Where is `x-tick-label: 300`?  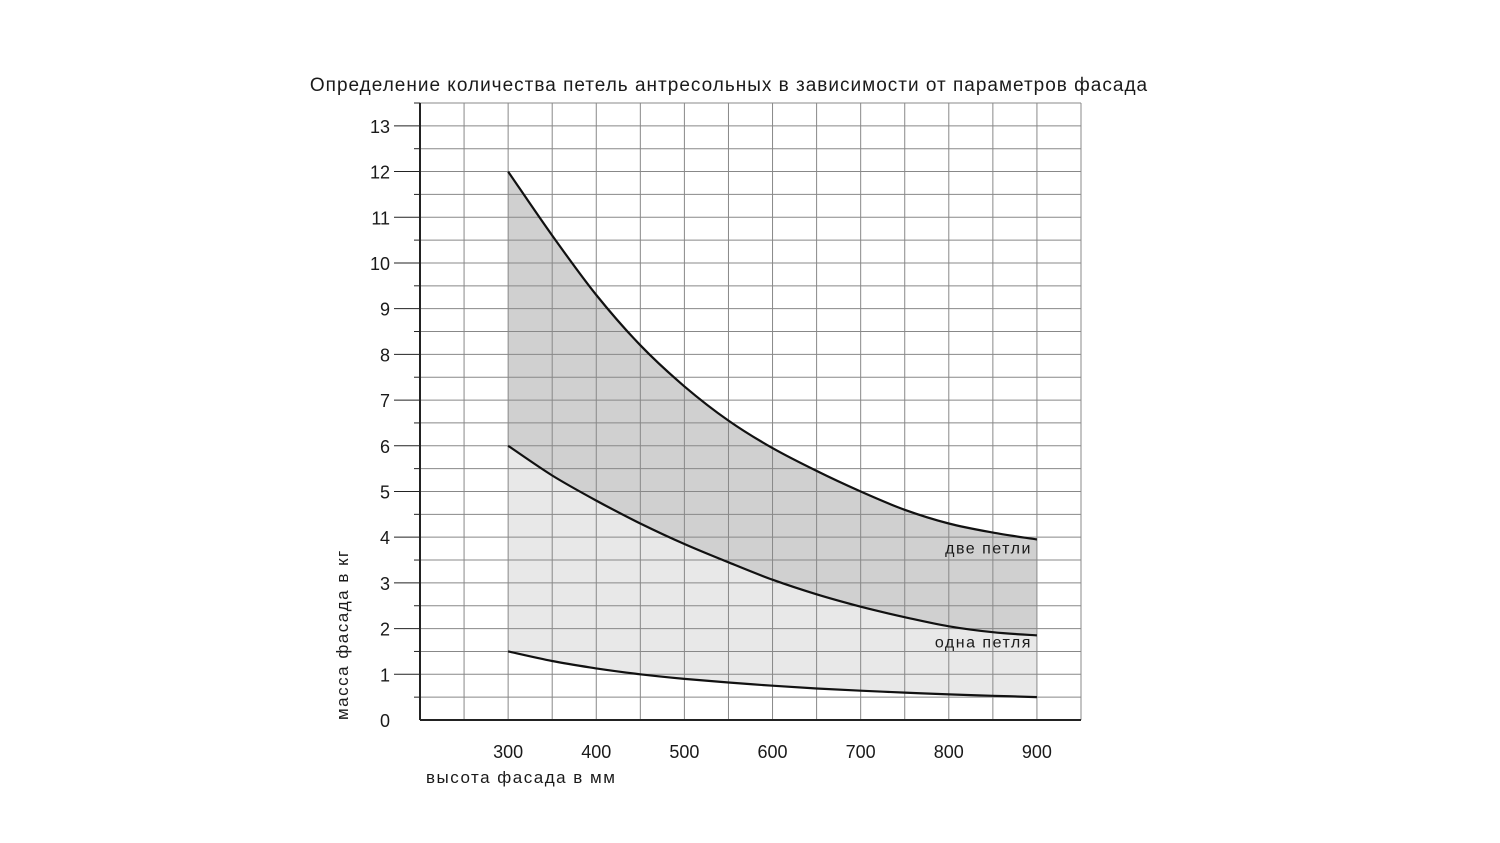 x-tick-label: 300 is located at coordinates (508, 752).